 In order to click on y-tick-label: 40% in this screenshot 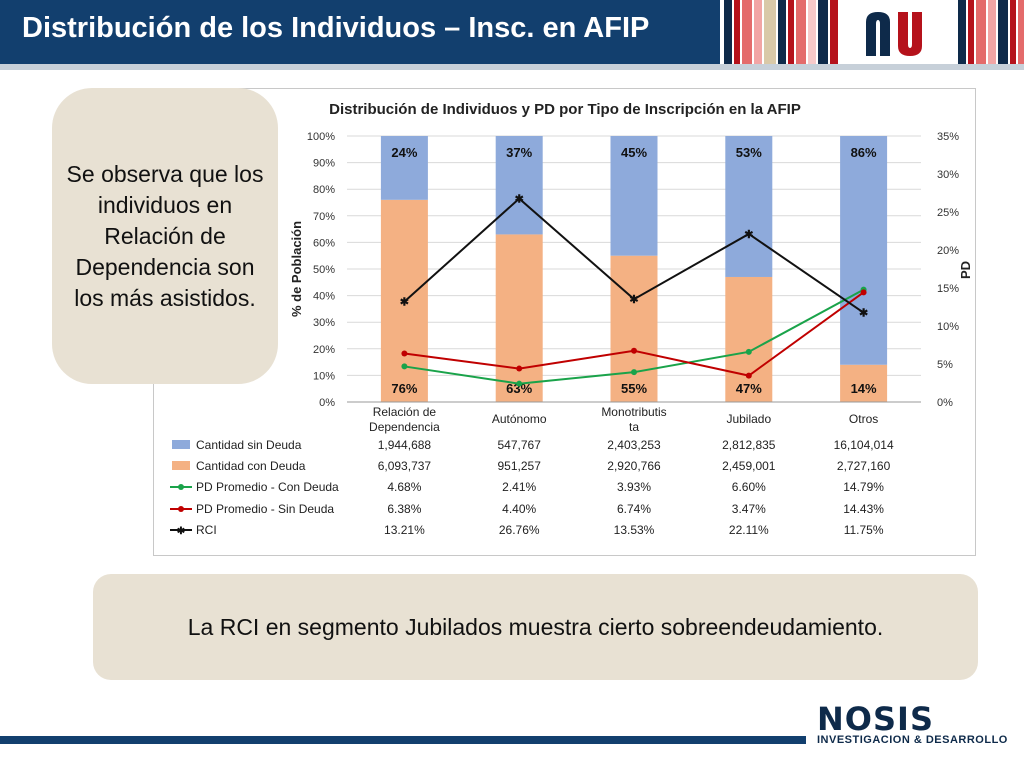, I will do `click(324, 297)`.